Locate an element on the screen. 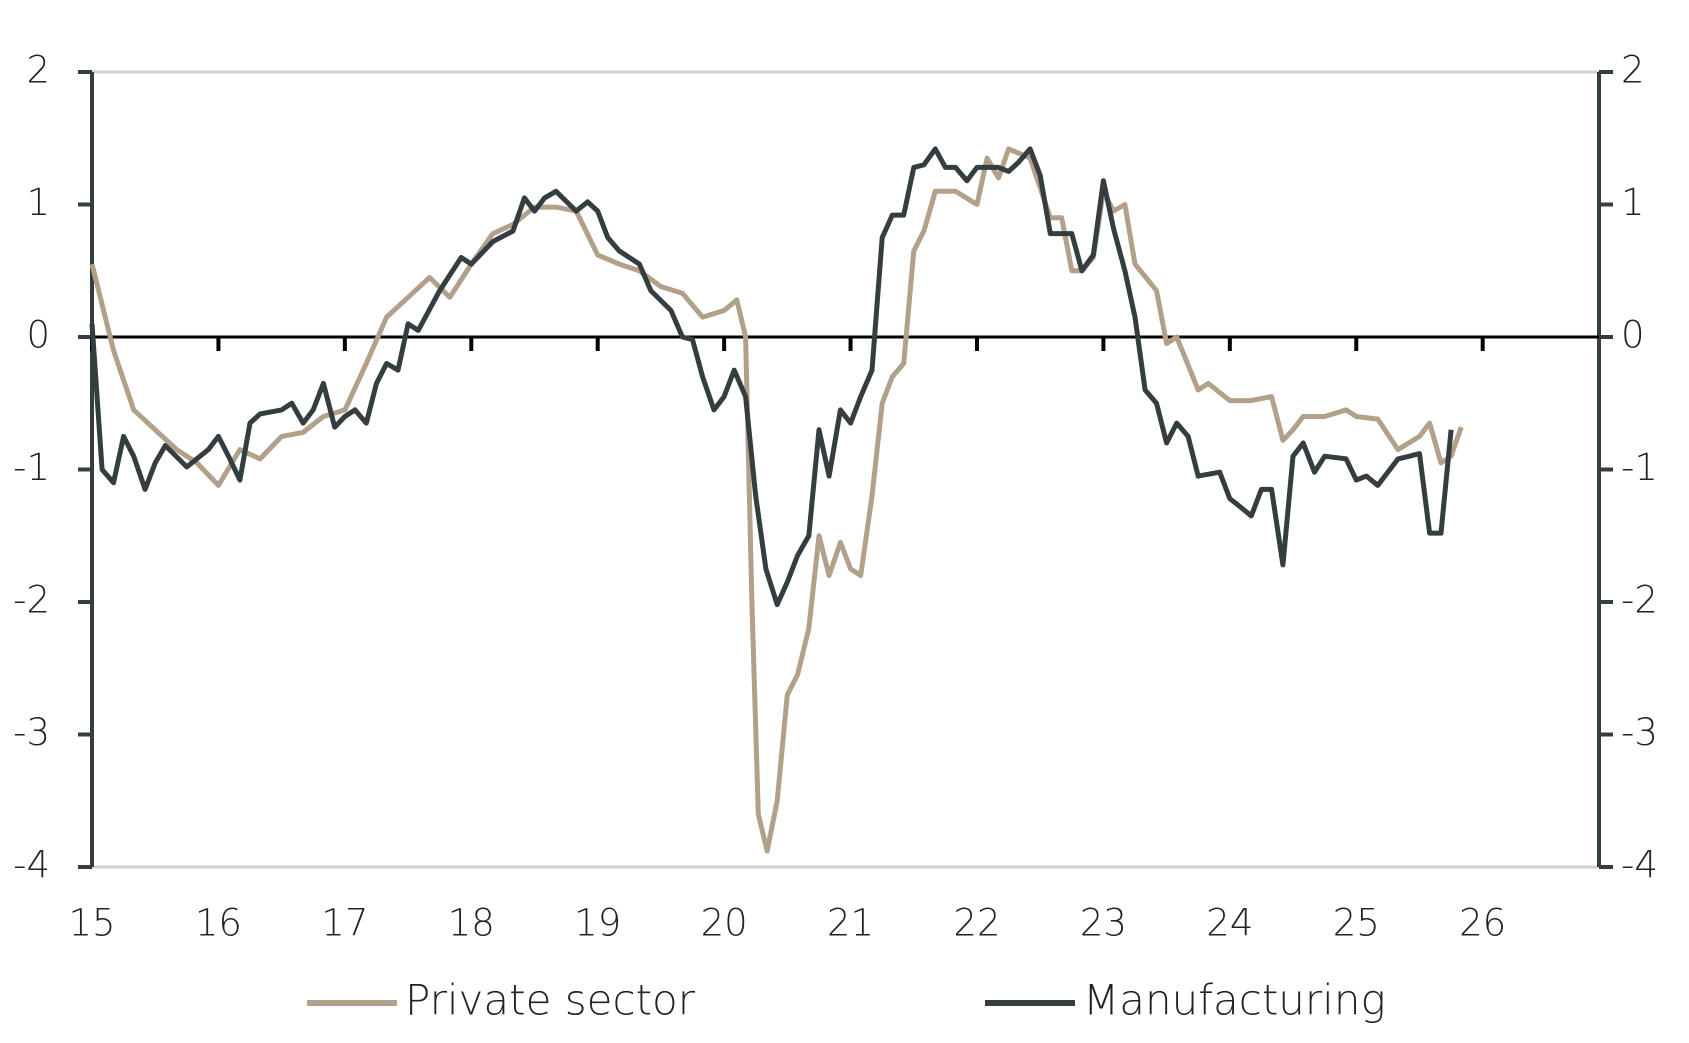 The height and width of the screenshot is (1043, 1689). y-tick-label: -1 is located at coordinates (31, 467).